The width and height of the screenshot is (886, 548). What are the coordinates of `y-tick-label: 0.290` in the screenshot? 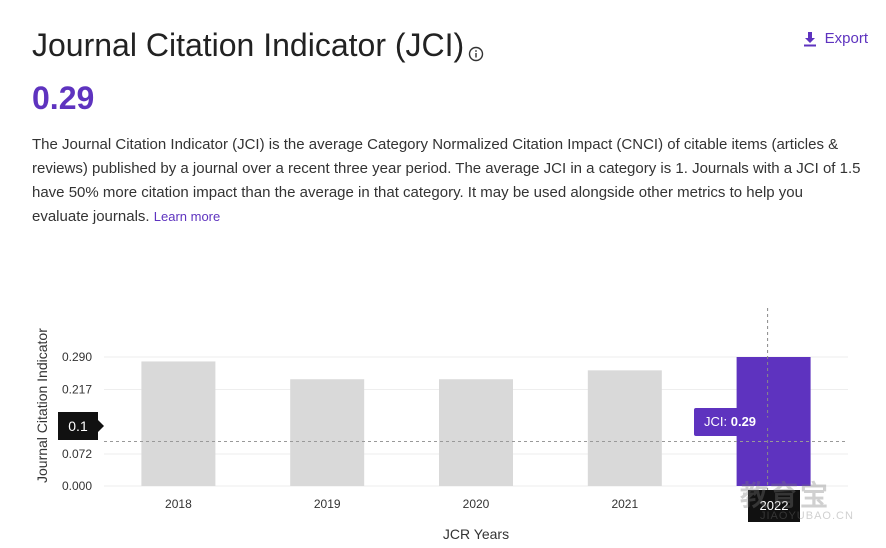 It's located at (77, 357).